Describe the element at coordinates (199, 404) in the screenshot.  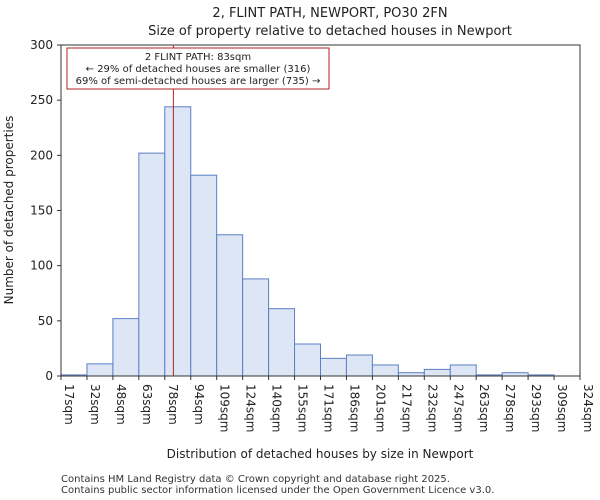
I see `x-tick-label: 94sqm` at that location.